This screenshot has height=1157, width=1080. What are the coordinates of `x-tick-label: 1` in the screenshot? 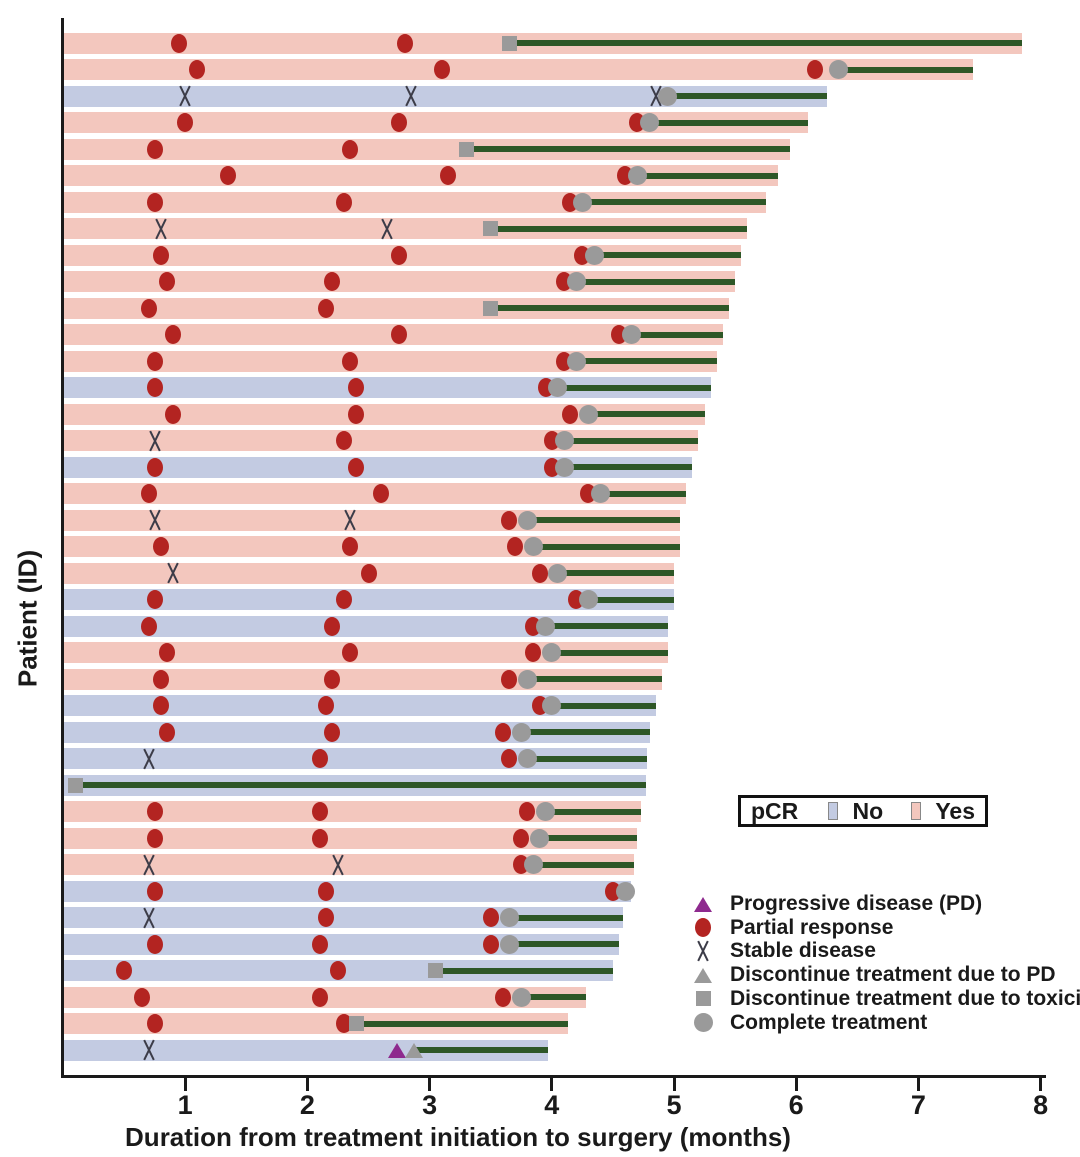 It's located at (185, 1105).